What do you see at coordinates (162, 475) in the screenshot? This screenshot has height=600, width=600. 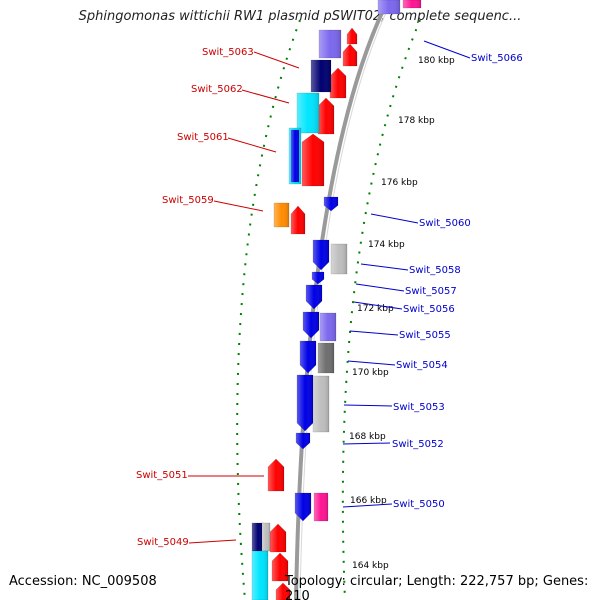 I see `gene-label-swit-5051: Swit_5051` at bounding box center [162, 475].